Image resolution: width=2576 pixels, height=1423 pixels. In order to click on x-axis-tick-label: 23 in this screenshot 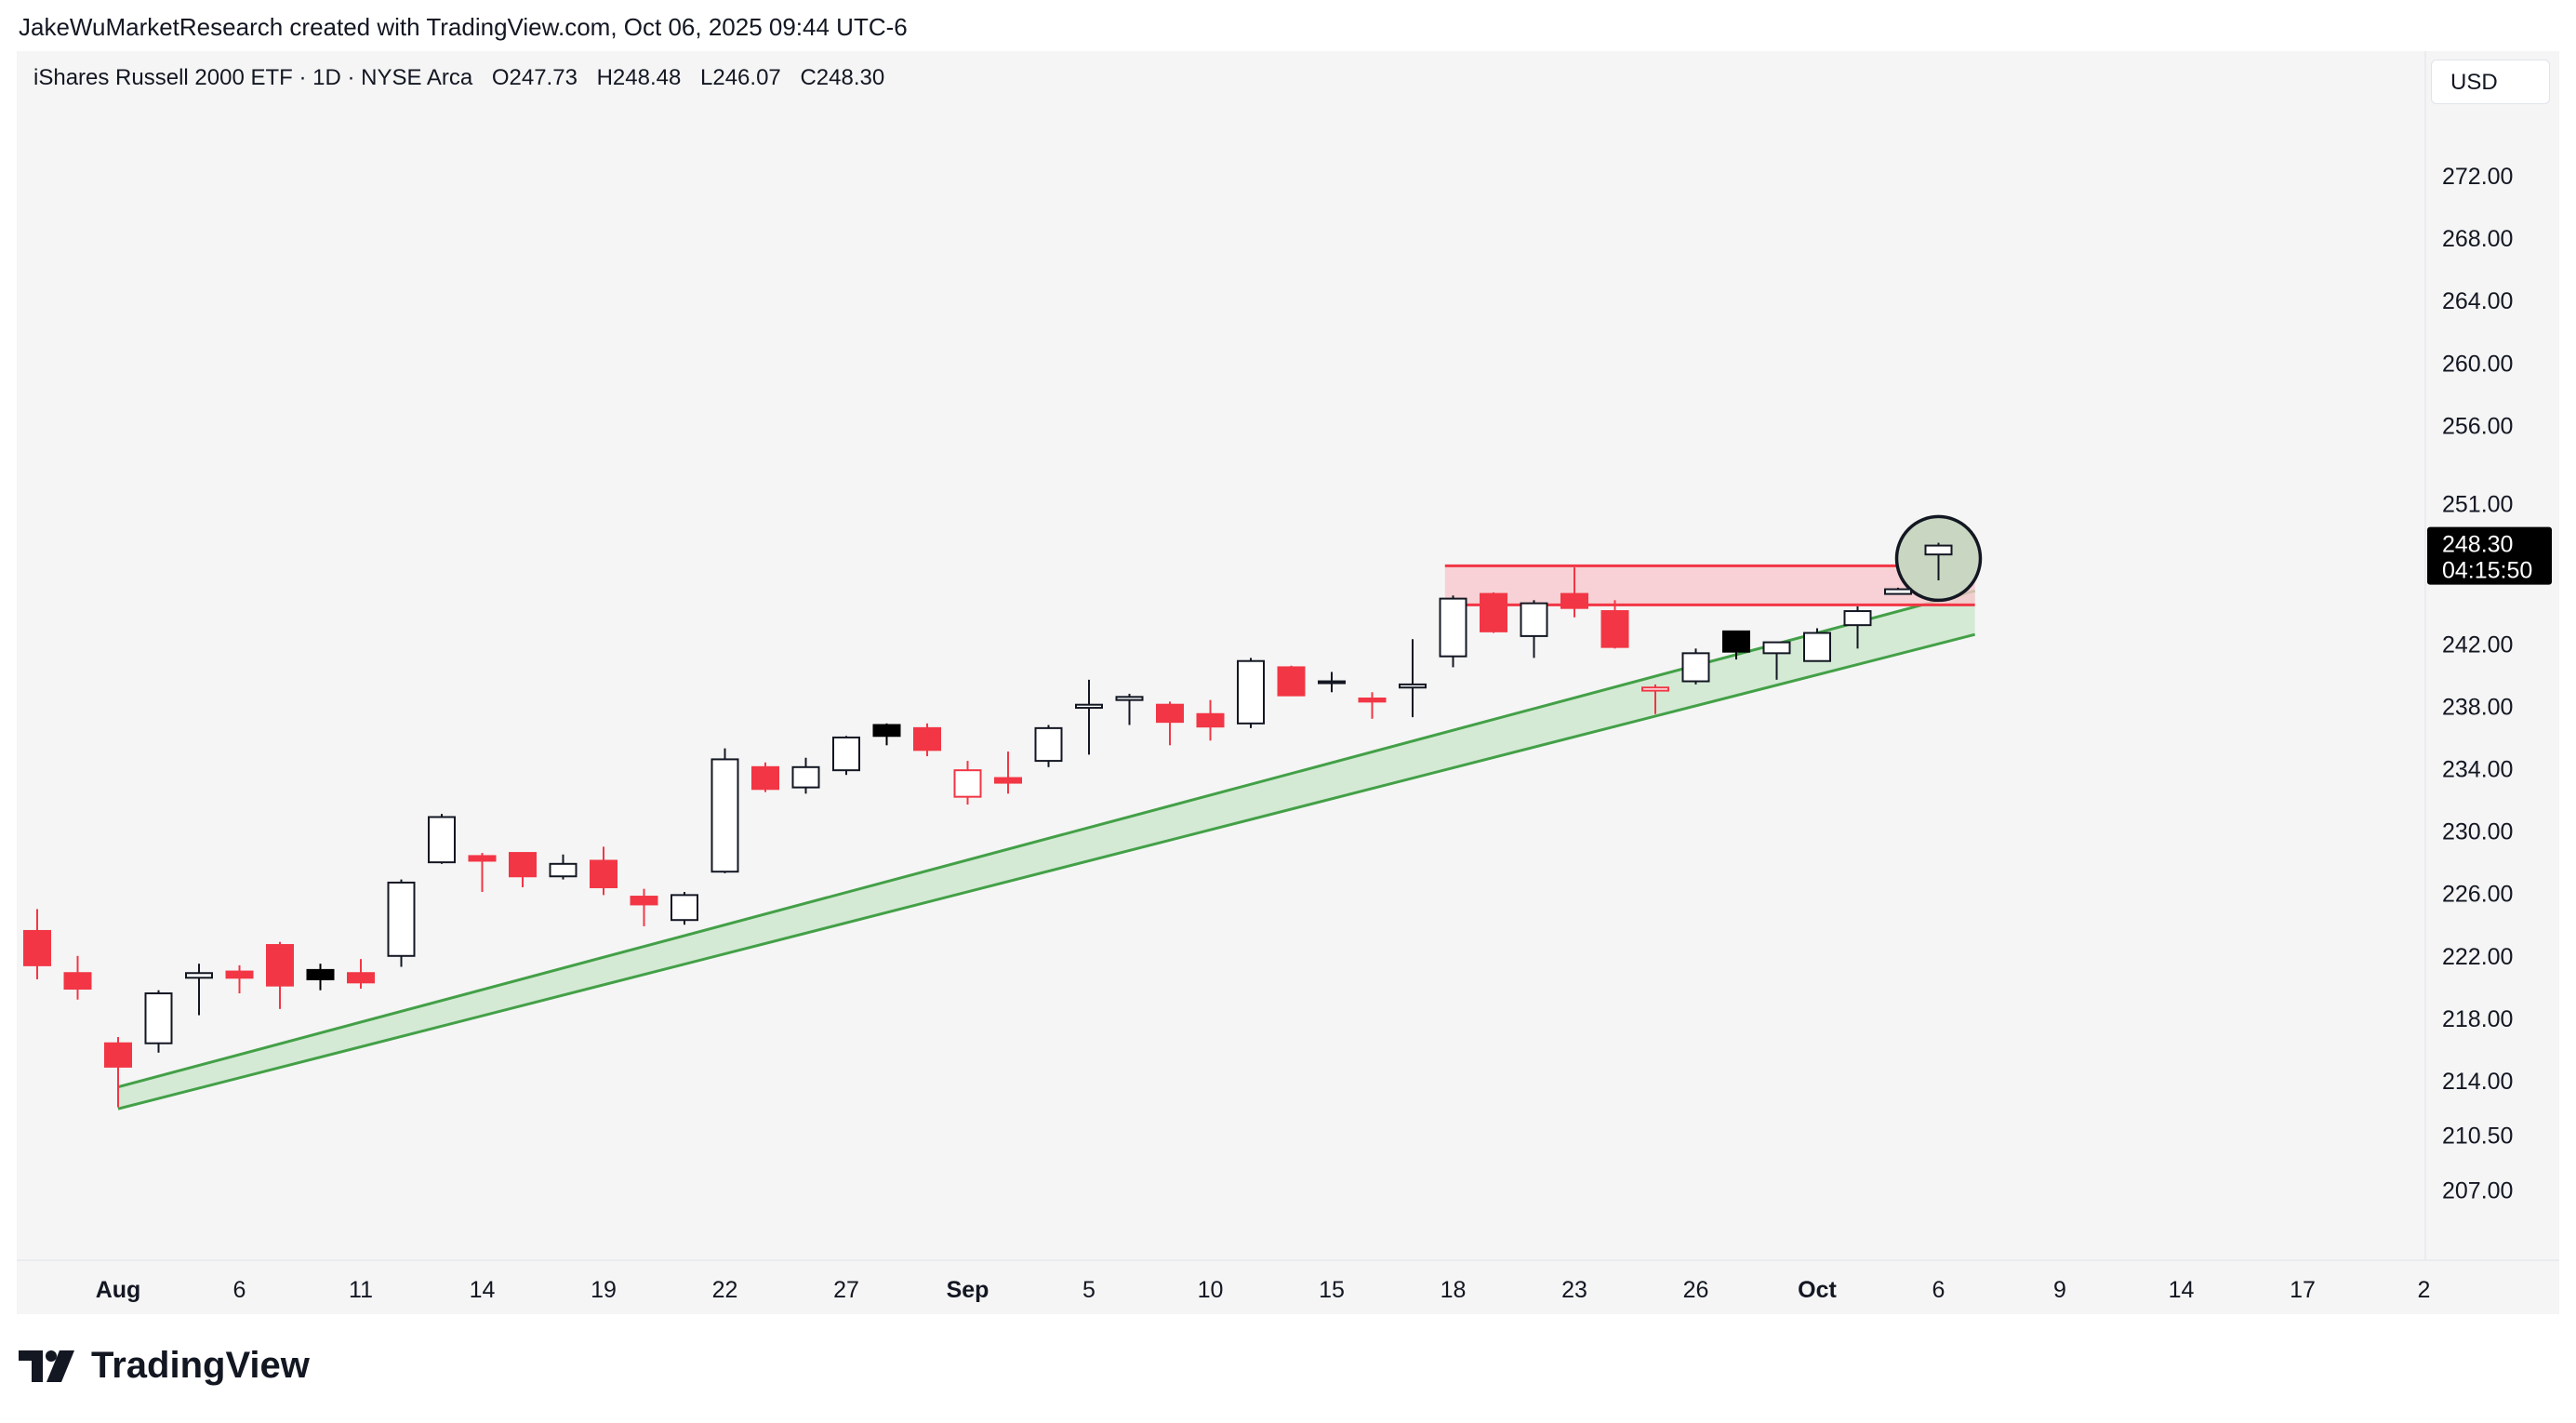, I will do `click(1574, 1290)`.